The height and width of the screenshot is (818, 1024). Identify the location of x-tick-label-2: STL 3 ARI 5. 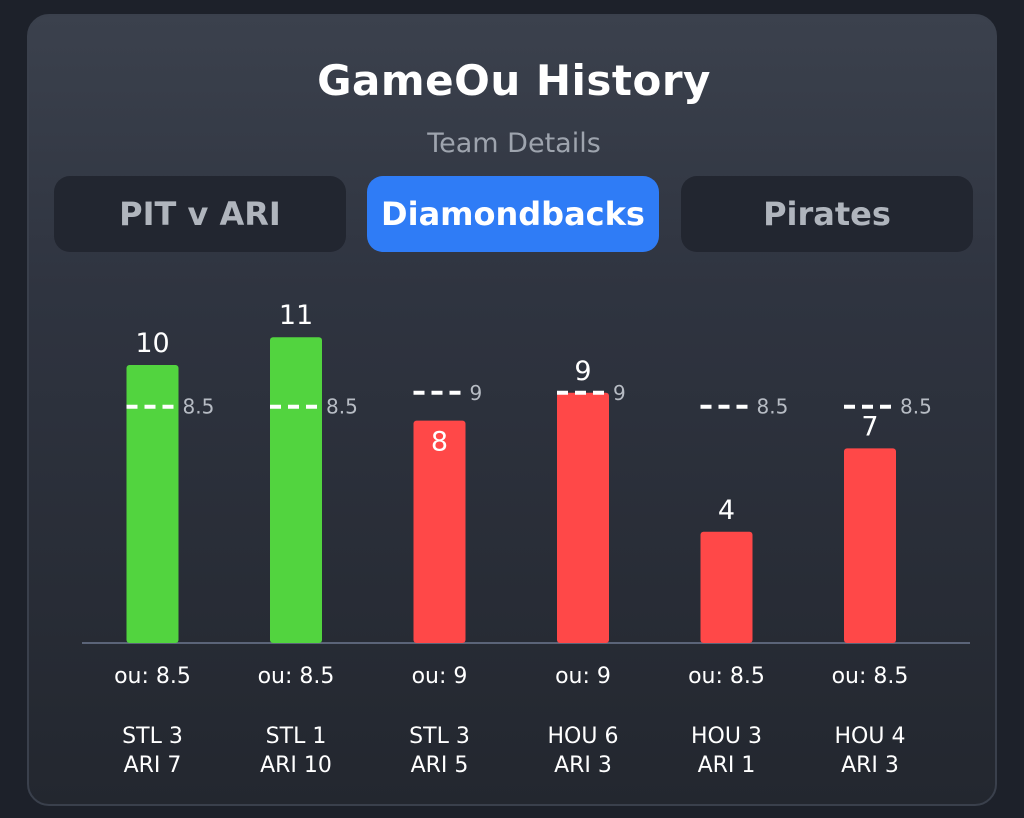
(439, 751).